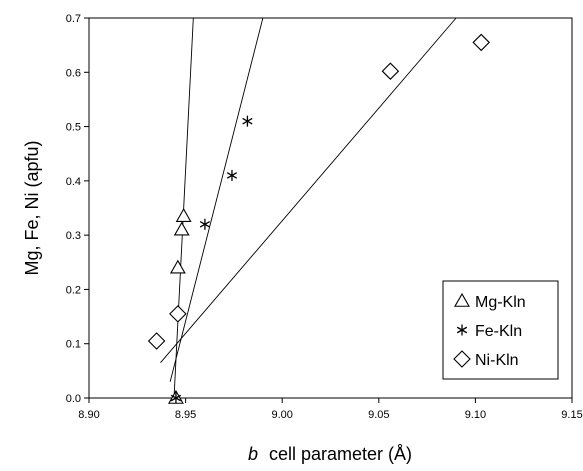  I want to click on x-tick-label: 8.90, so click(88, 415).